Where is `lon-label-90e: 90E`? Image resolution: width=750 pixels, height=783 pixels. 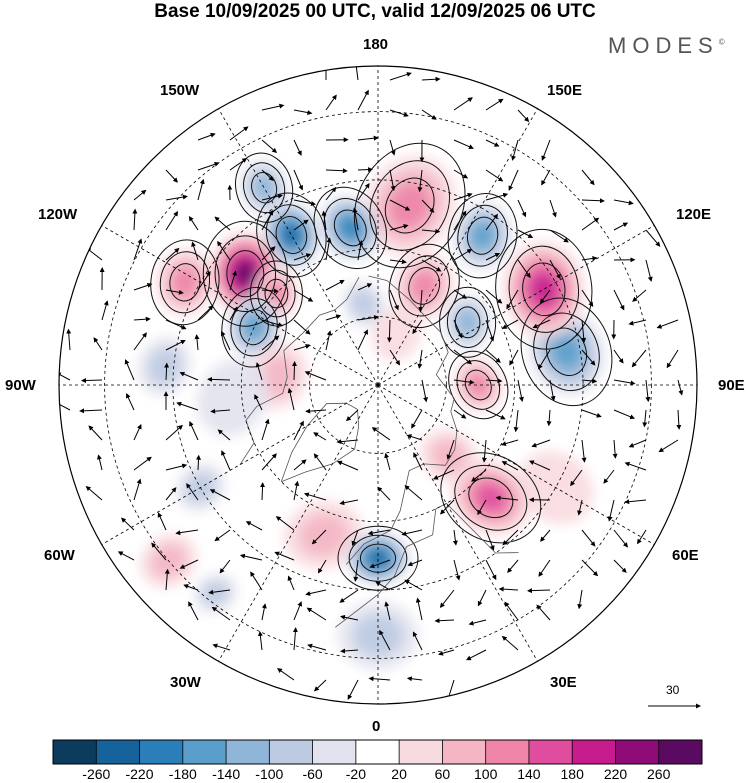
lon-label-90e: 90E is located at coordinates (731, 385).